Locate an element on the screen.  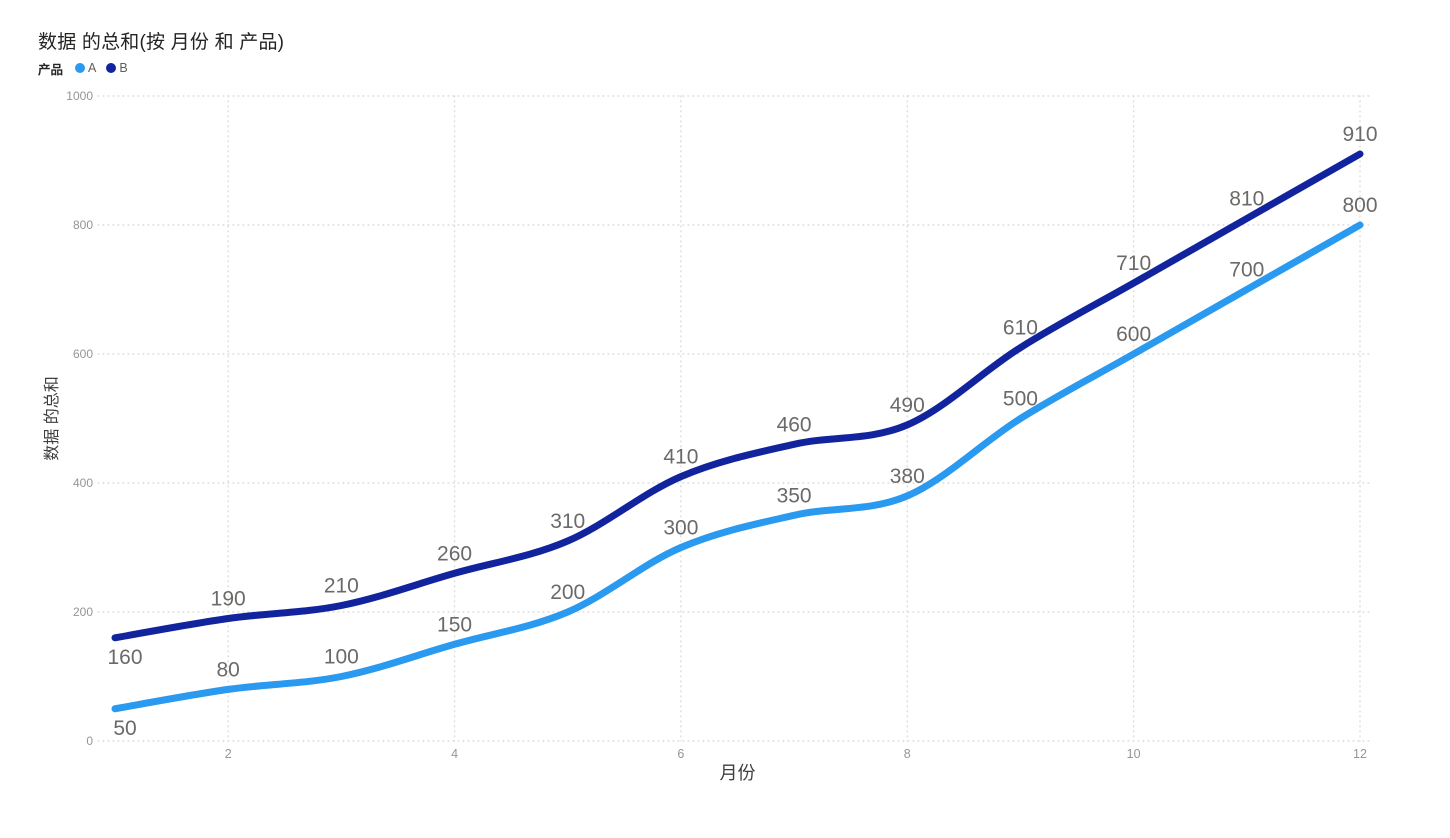
legend-item-a: A is located at coordinates (85, 68).